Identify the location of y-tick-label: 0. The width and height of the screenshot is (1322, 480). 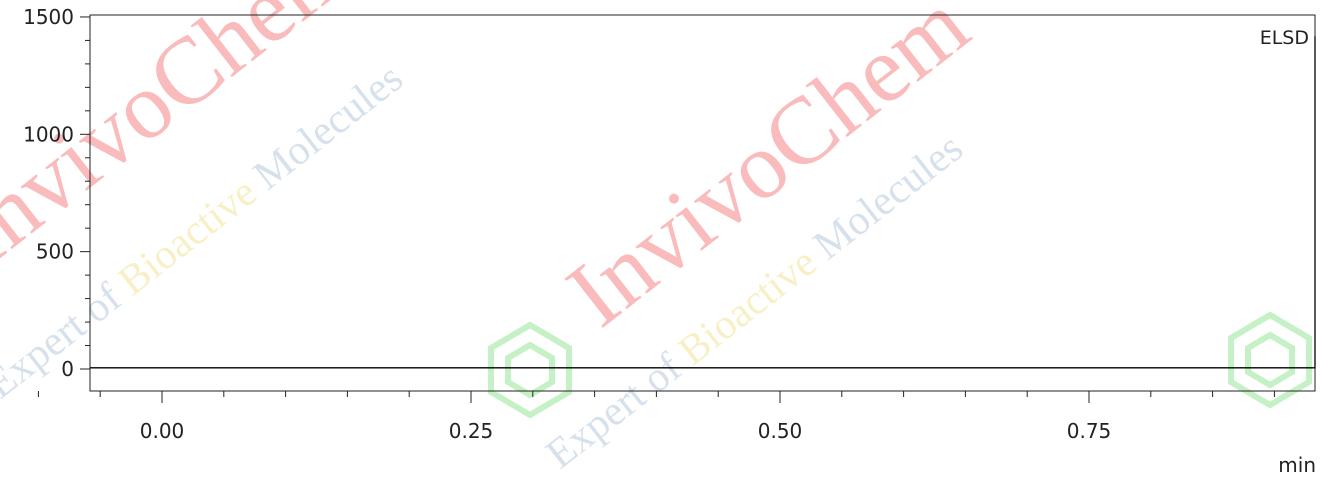
(67, 369).